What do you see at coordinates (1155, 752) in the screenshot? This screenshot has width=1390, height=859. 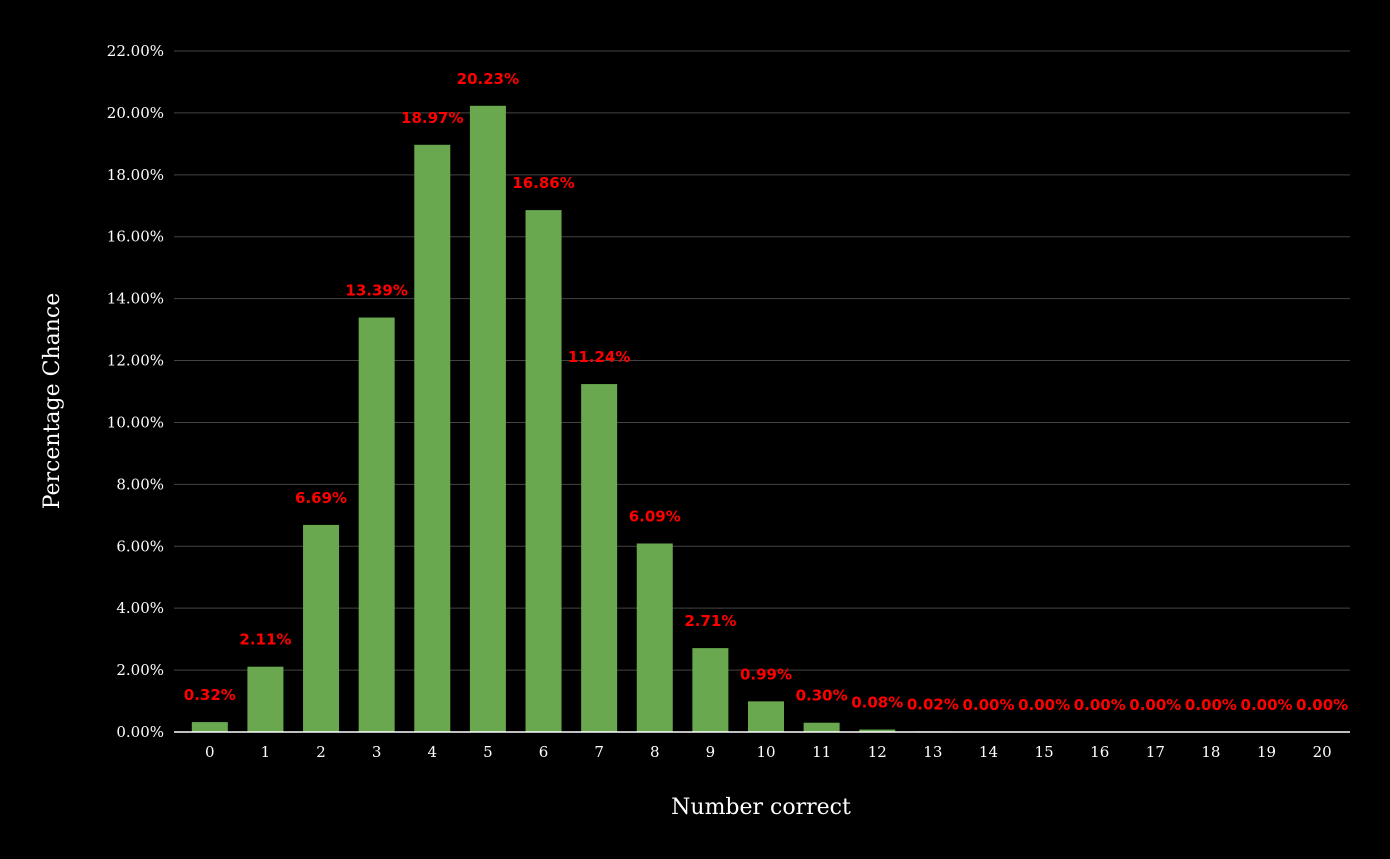 I see `x-tick-label: 17` at bounding box center [1155, 752].